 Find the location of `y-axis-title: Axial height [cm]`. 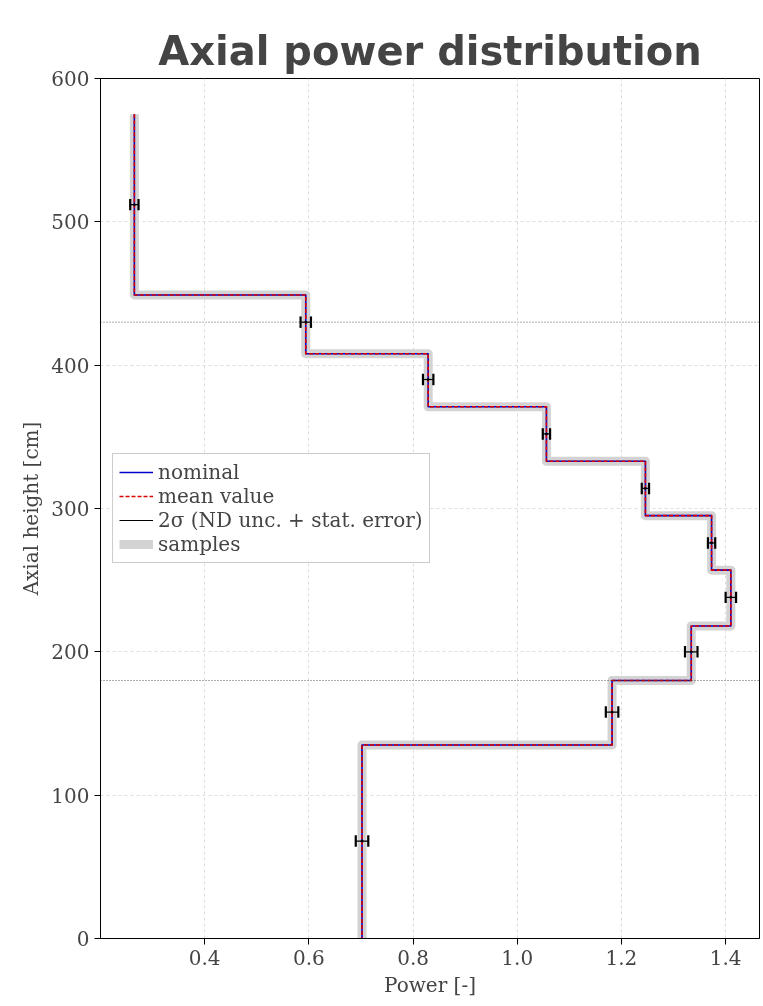

y-axis-title: Axial height [cm] is located at coordinates (31, 509).